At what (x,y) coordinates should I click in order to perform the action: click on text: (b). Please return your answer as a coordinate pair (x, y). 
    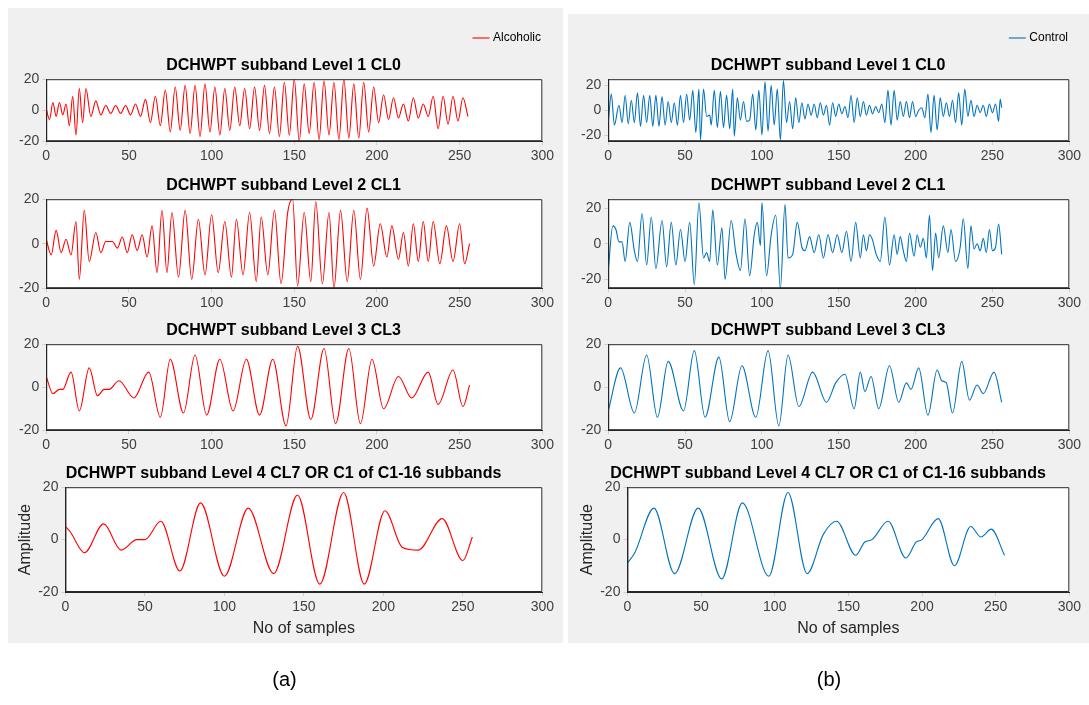
    Looking at the image, I should click on (829, 679).